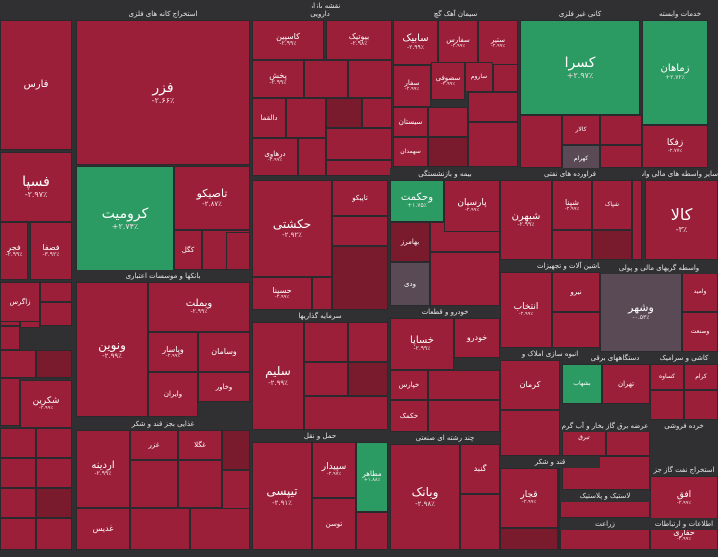 Image resolution: width=718 pixels, height=557 pixels. What do you see at coordinates (412, 86) in the screenshot?
I see `tile-sefar: سفار -۲.۹۹٪` at bounding box center [412, 86].